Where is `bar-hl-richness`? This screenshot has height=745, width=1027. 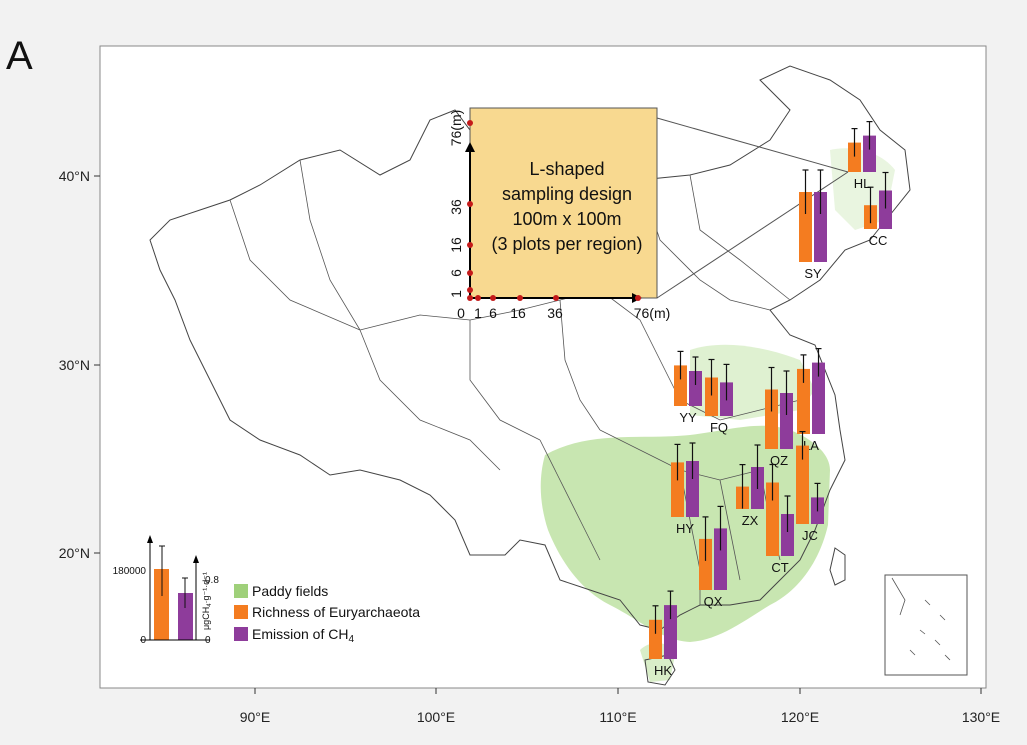 bar-hl-richness is located at coordinates (854, 157).